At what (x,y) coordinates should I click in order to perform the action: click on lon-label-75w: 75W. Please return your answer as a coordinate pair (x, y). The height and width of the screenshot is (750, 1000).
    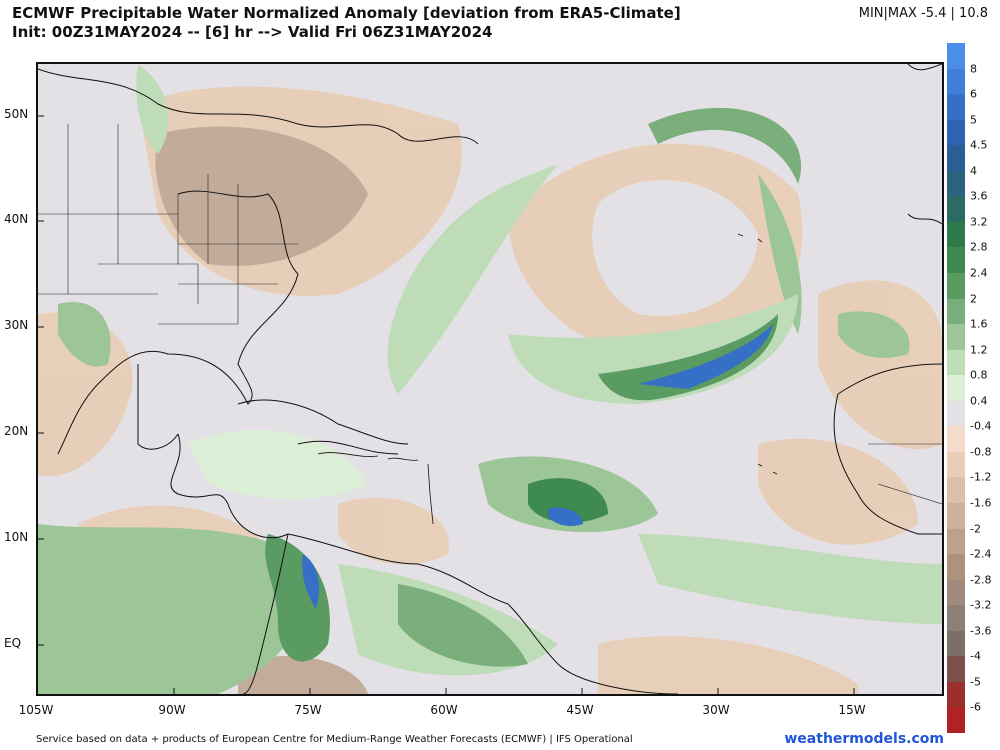
    Looking at the image, I should click on (308, 710).